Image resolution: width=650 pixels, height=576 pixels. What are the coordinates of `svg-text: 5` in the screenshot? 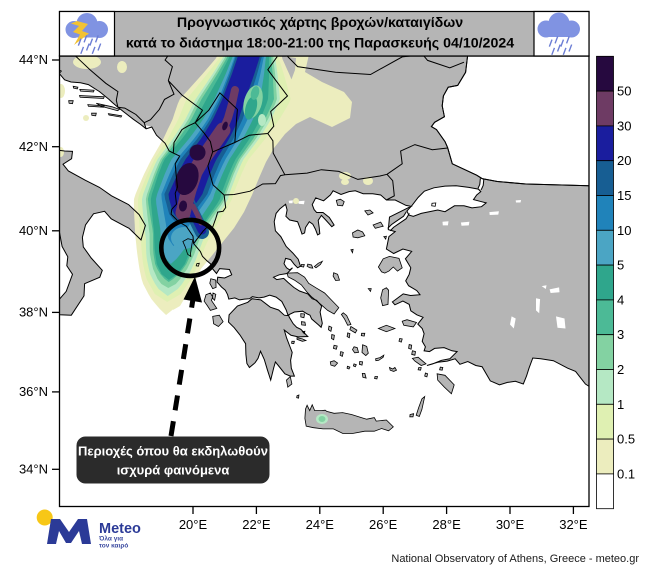 It's located at (620, 265).